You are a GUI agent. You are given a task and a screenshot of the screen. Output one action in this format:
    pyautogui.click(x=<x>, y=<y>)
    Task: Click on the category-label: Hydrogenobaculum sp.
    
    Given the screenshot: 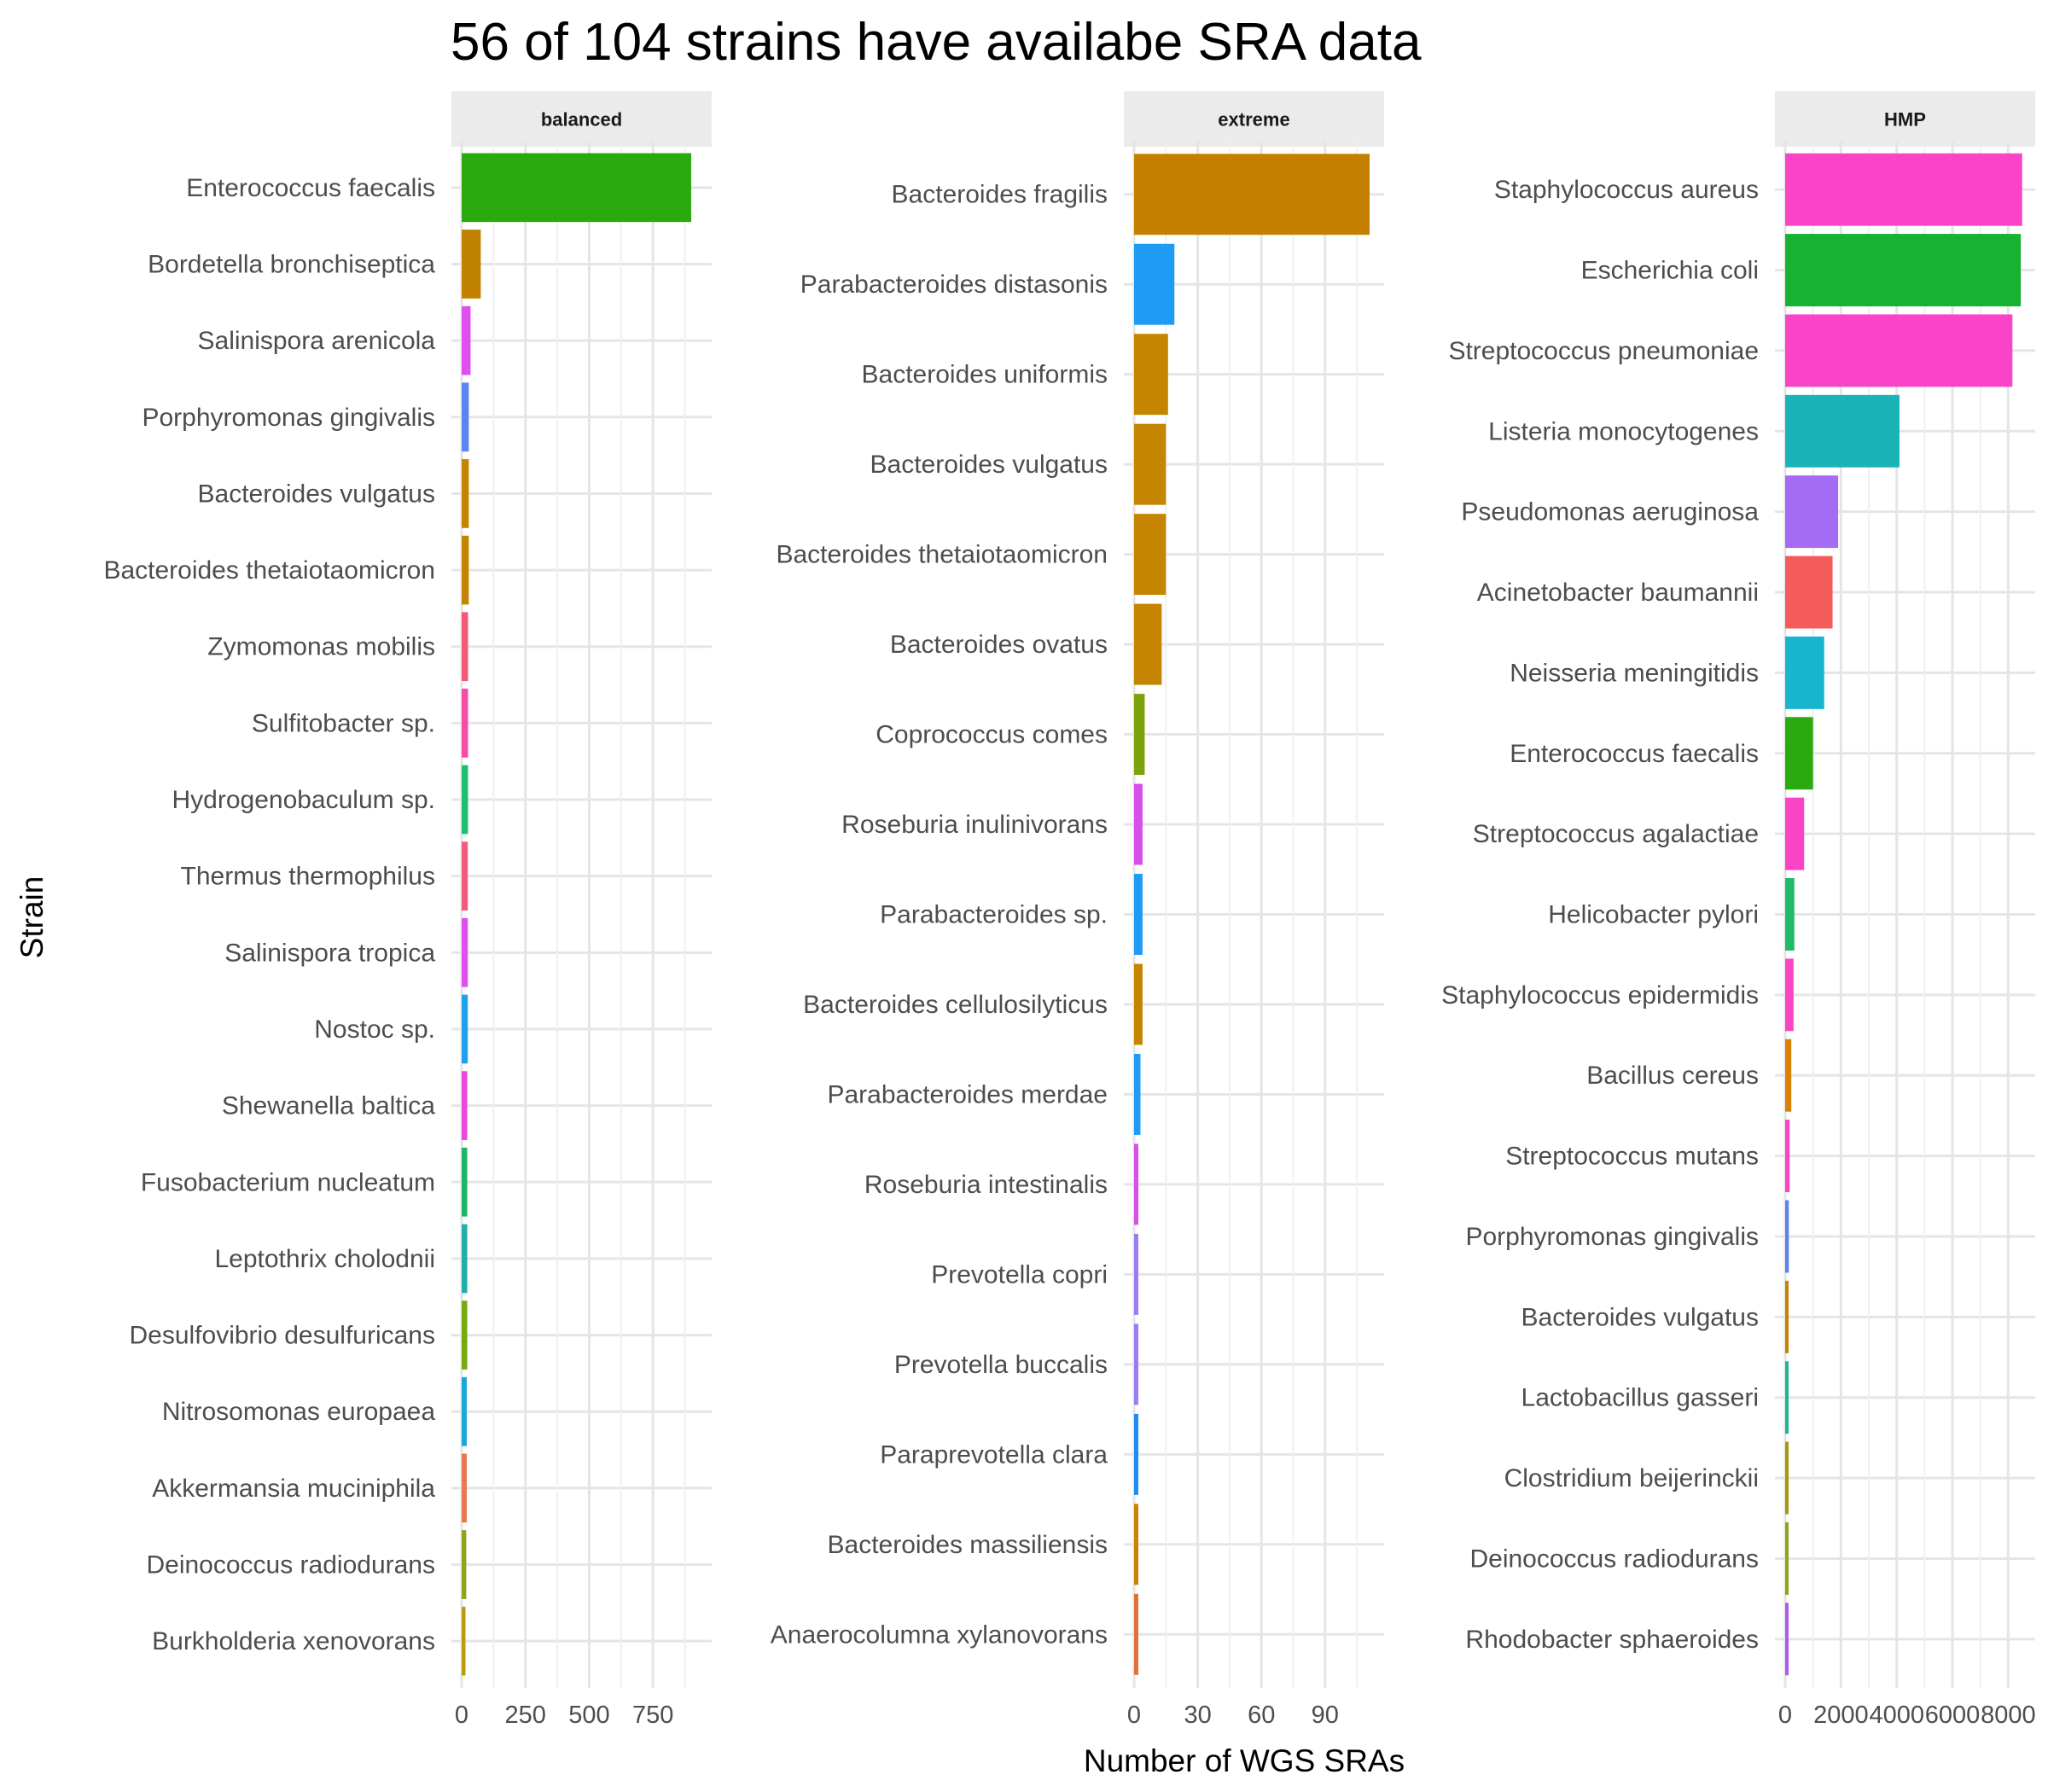 What is the action you would take?
    pyautogui.click(x=303, y=800)
    